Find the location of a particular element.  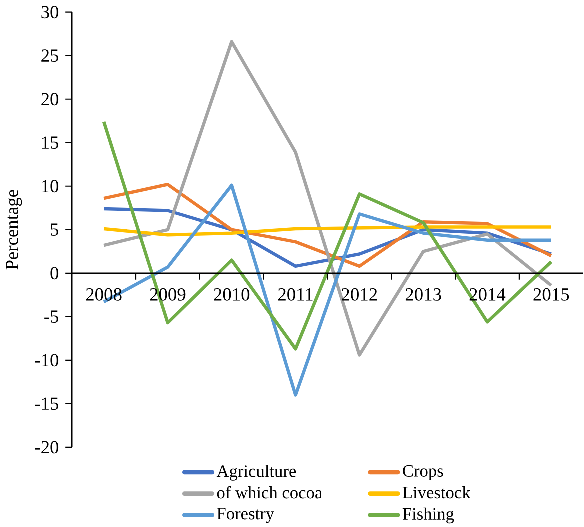

y-tick-label: 10 is located at coordinates (50, 186).